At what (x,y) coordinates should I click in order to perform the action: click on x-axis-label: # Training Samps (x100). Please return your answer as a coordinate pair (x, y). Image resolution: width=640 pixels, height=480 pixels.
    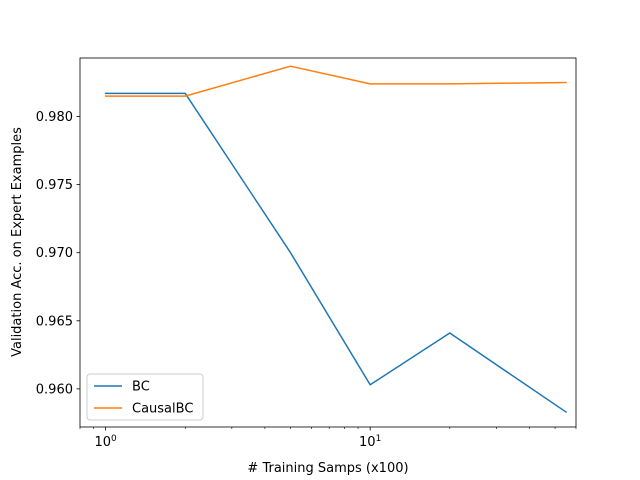
    Looking at the image, I should click on (327, 468).